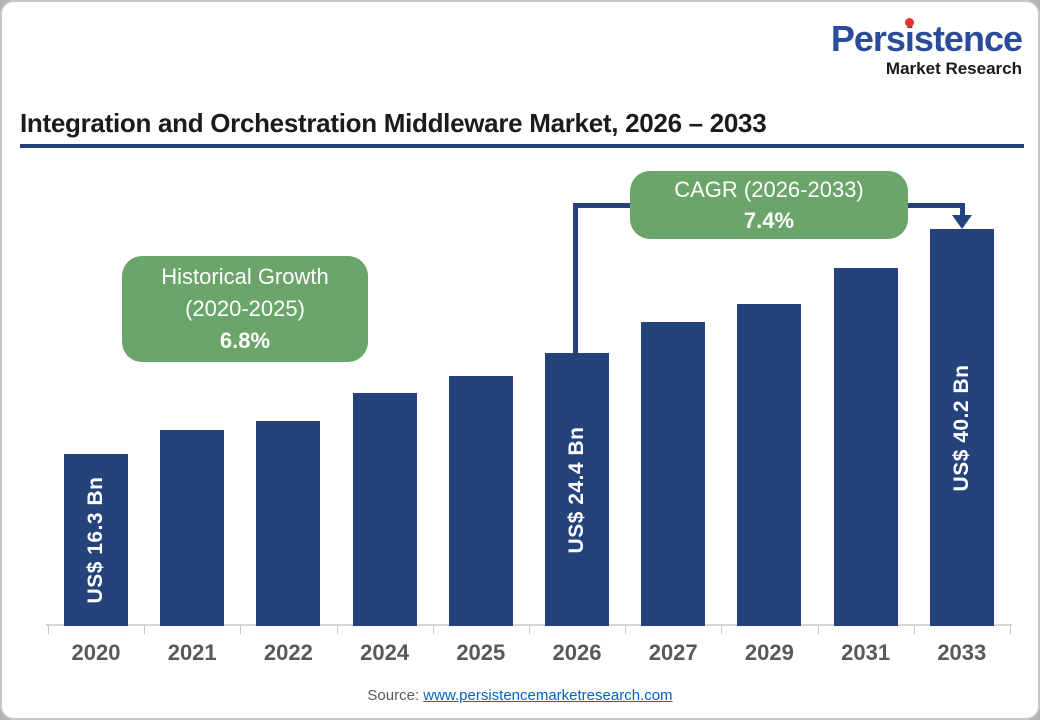  What do you see at coordinates (575, 278) in the screenshot?
I see `cagr-connector-left-vertical` at bounding box center [575, 278].